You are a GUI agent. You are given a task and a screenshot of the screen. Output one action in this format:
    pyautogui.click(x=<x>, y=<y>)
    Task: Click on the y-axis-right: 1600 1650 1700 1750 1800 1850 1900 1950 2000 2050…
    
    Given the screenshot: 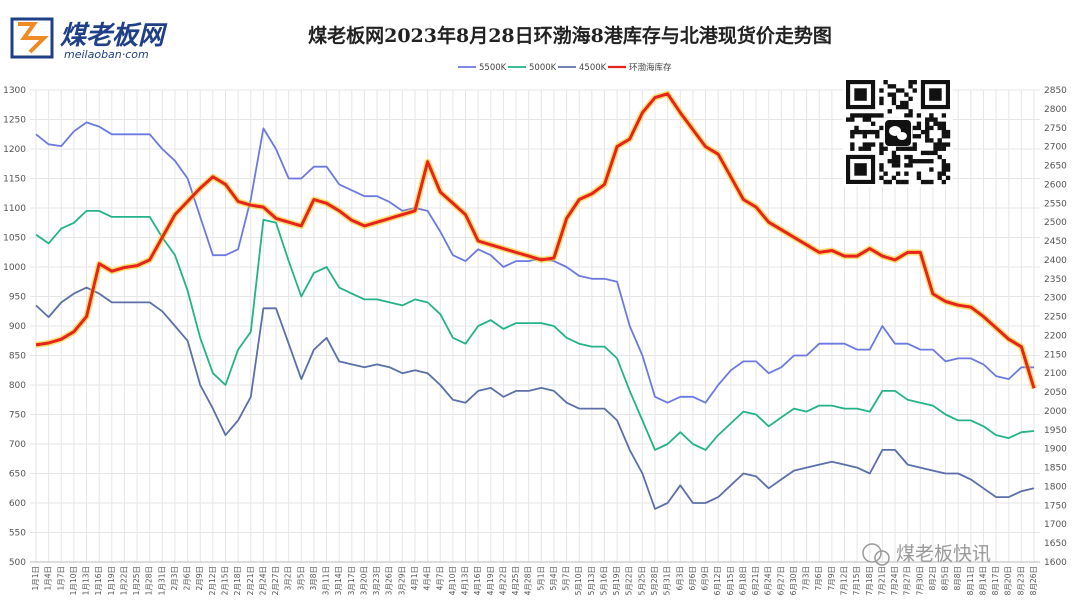 What is the action you would take?
    pyautogui.click(x=1055, y=327)
    